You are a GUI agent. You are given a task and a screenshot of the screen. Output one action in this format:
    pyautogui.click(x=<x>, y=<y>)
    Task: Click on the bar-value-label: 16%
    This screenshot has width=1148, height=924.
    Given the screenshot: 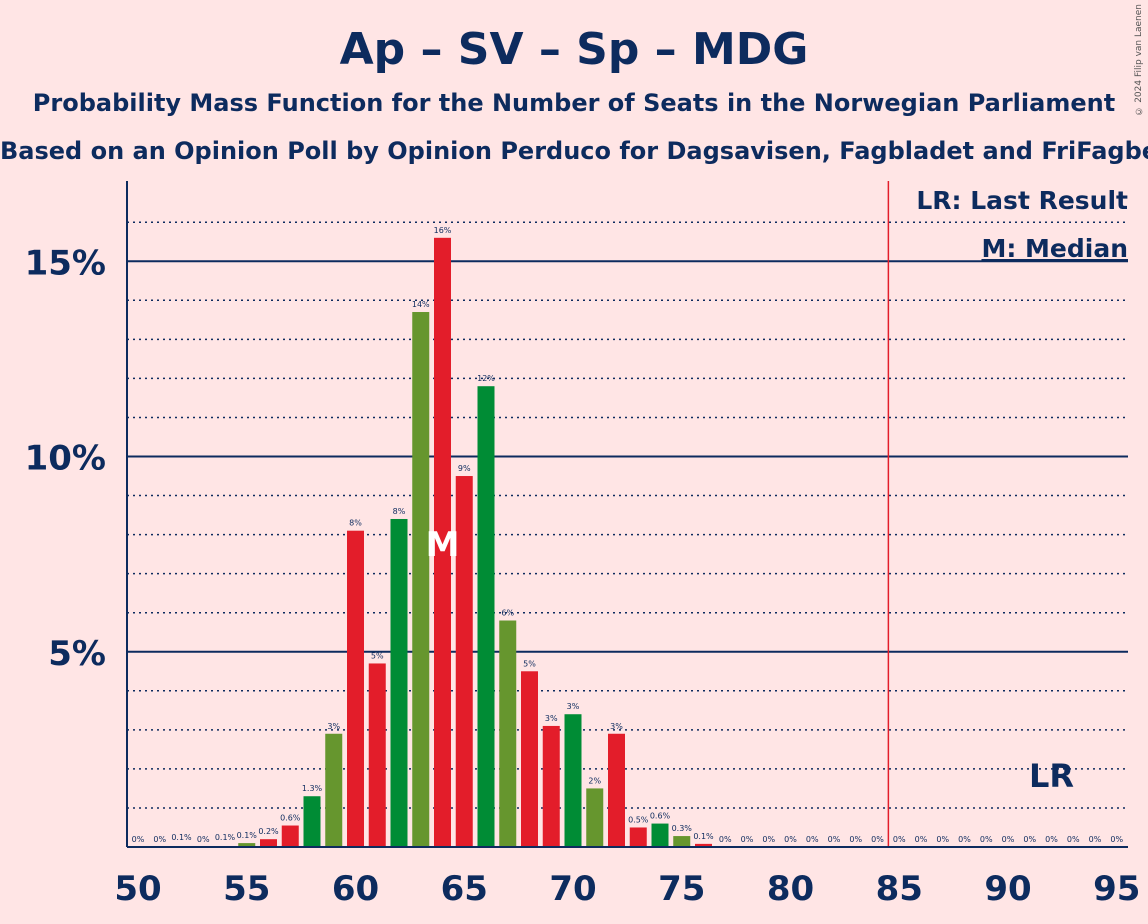 What is the action you would take?
    pyautogui.click(x=443, y=230)
    